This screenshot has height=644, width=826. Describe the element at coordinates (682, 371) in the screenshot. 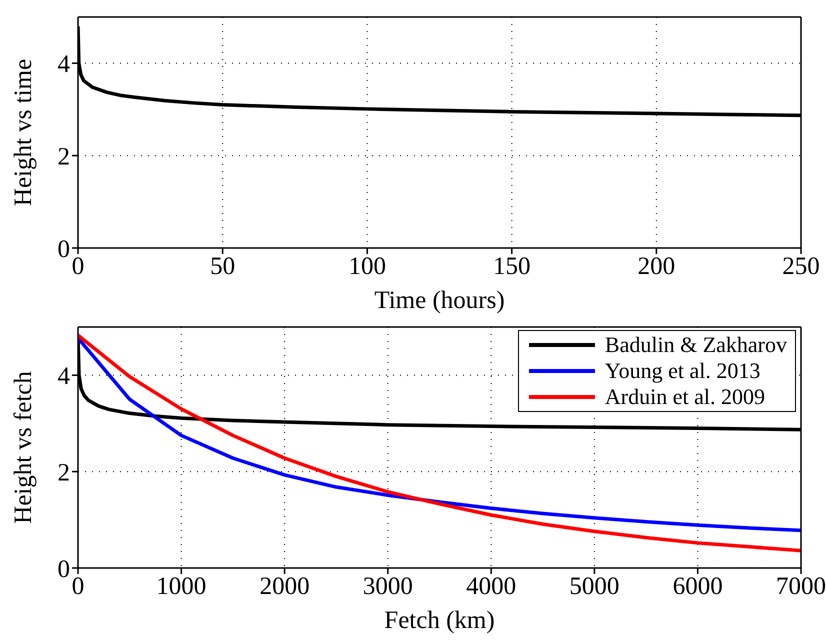

I see `legend-label: Young et al. 2013` at that location.